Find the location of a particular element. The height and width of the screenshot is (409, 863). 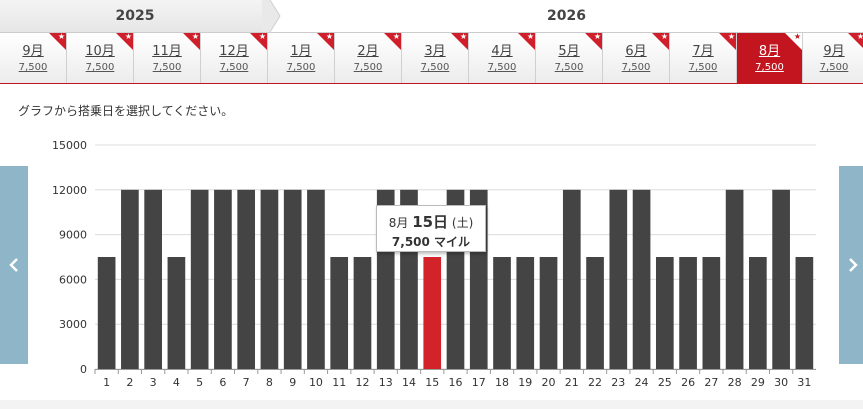

month-tab-12: 9月 7,500 ★ is located at coordinates (833, 58).